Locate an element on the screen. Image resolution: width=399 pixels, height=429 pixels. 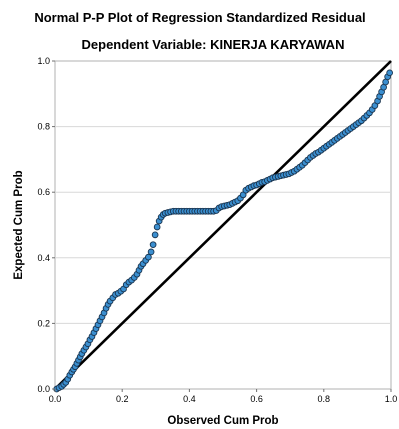
x-tick-label: 0.2 is located at coordinates (122, 399).